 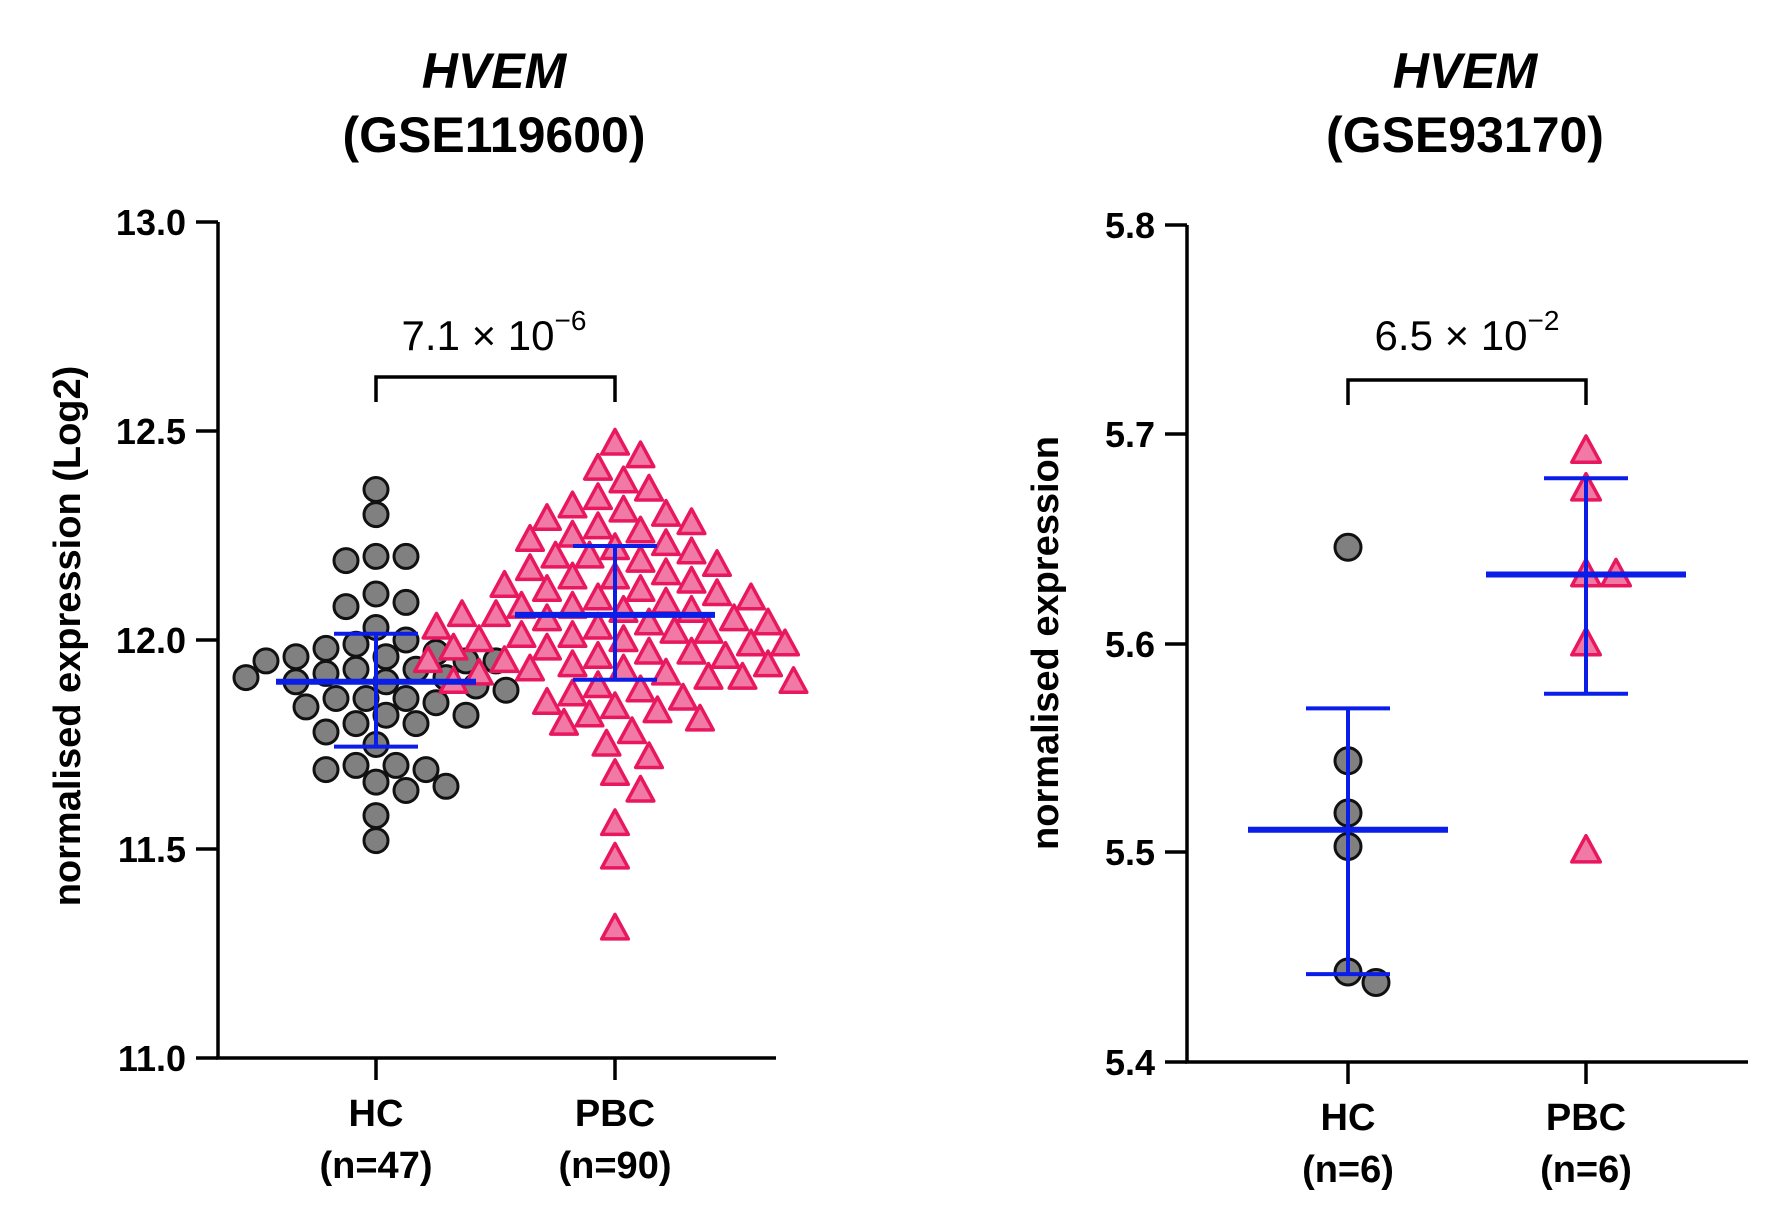 What do you see at coordinates (152, 1058) in the screenshot?
I see `panel-1-y-tick-label: 11.0` at bounding box center [152, 1058].